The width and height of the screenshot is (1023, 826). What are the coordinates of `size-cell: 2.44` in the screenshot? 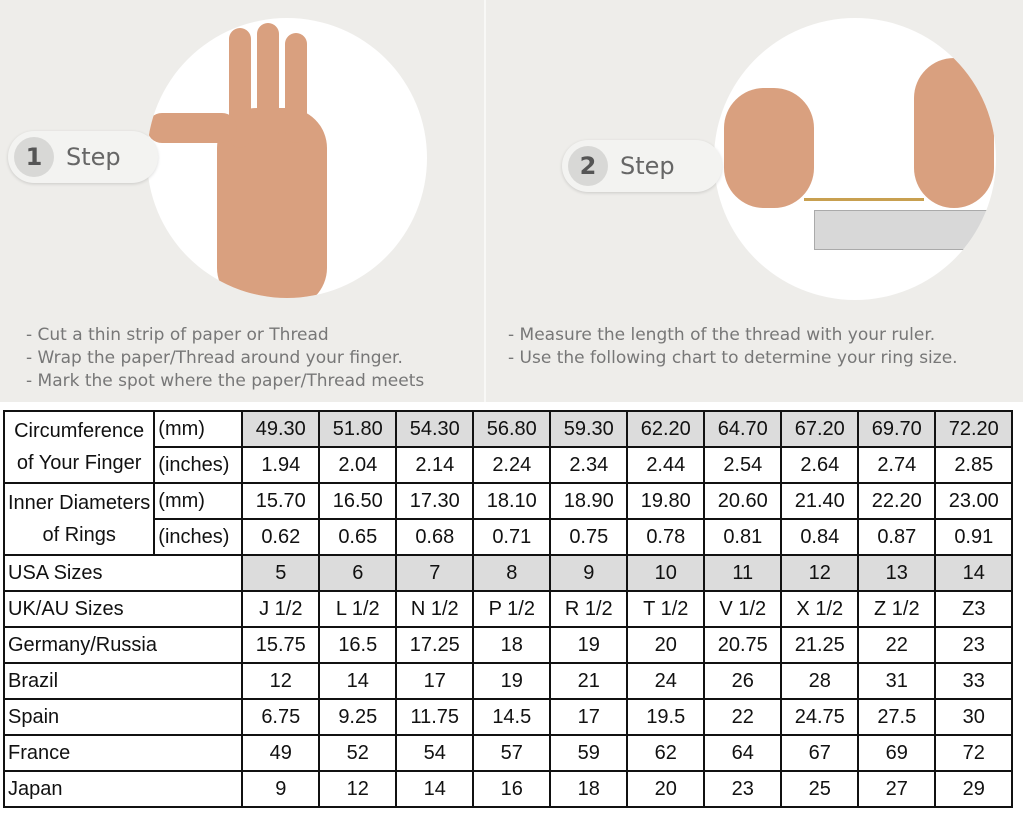 It's located at (666, 465).